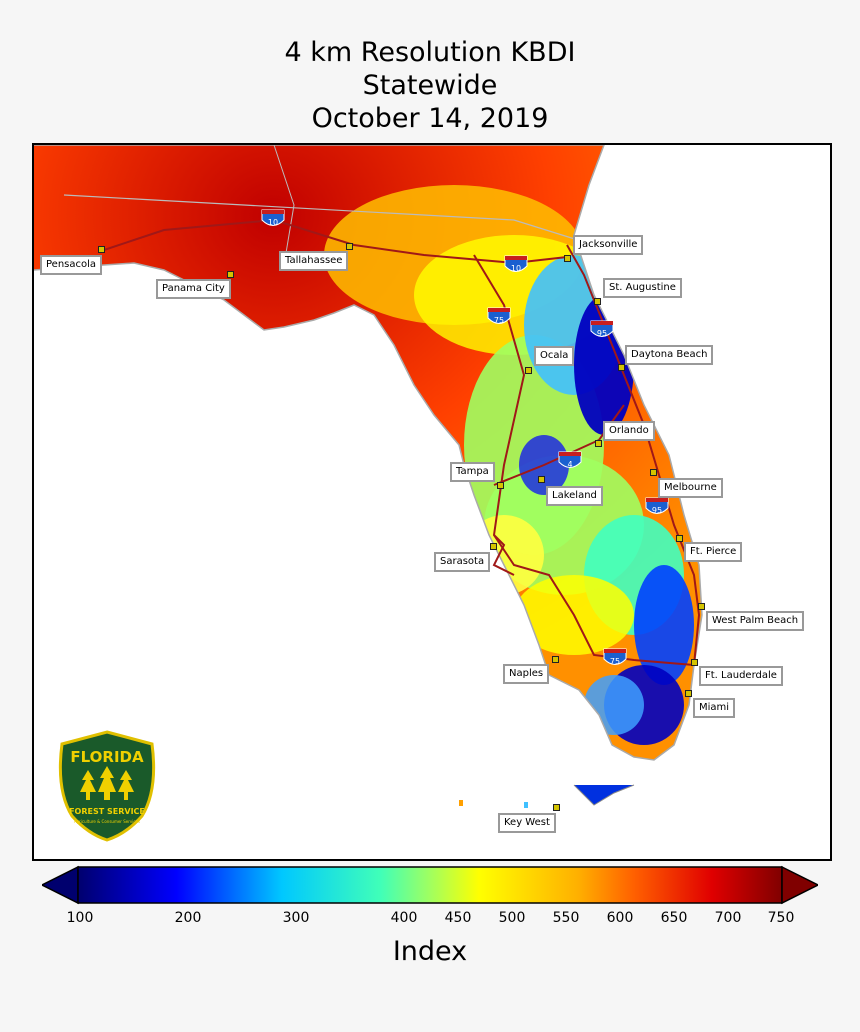  Describe the element at coordinates (500, 485) in the screenshot. I see `city-marker-tampa` at that location.